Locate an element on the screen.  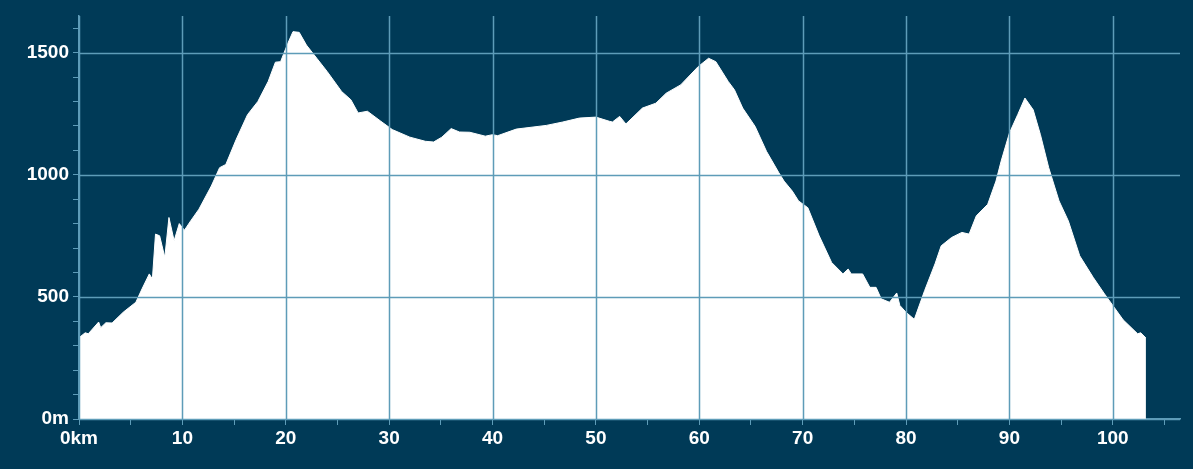
x-tick-label: 40 is located at coordinates (492, 437).